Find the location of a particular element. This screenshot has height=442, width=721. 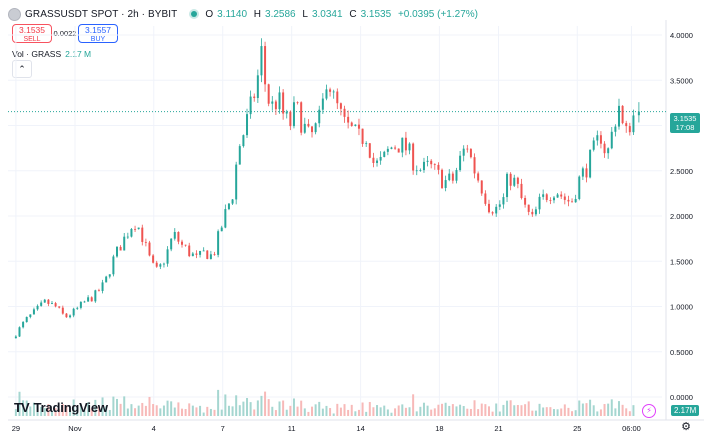

last-price-label: 3.1535 17:08 is located at coordinates (685, 123).